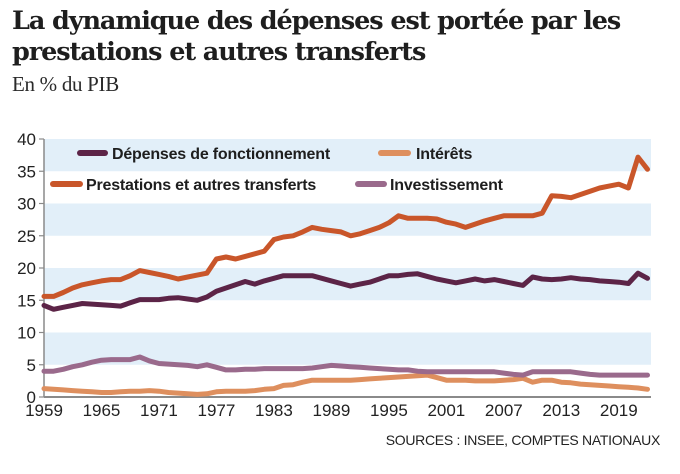  What do you see at coordinates (26, 204) in the screenshot?
I see `y-tick-label: 30` at bounding box center [26, 204].